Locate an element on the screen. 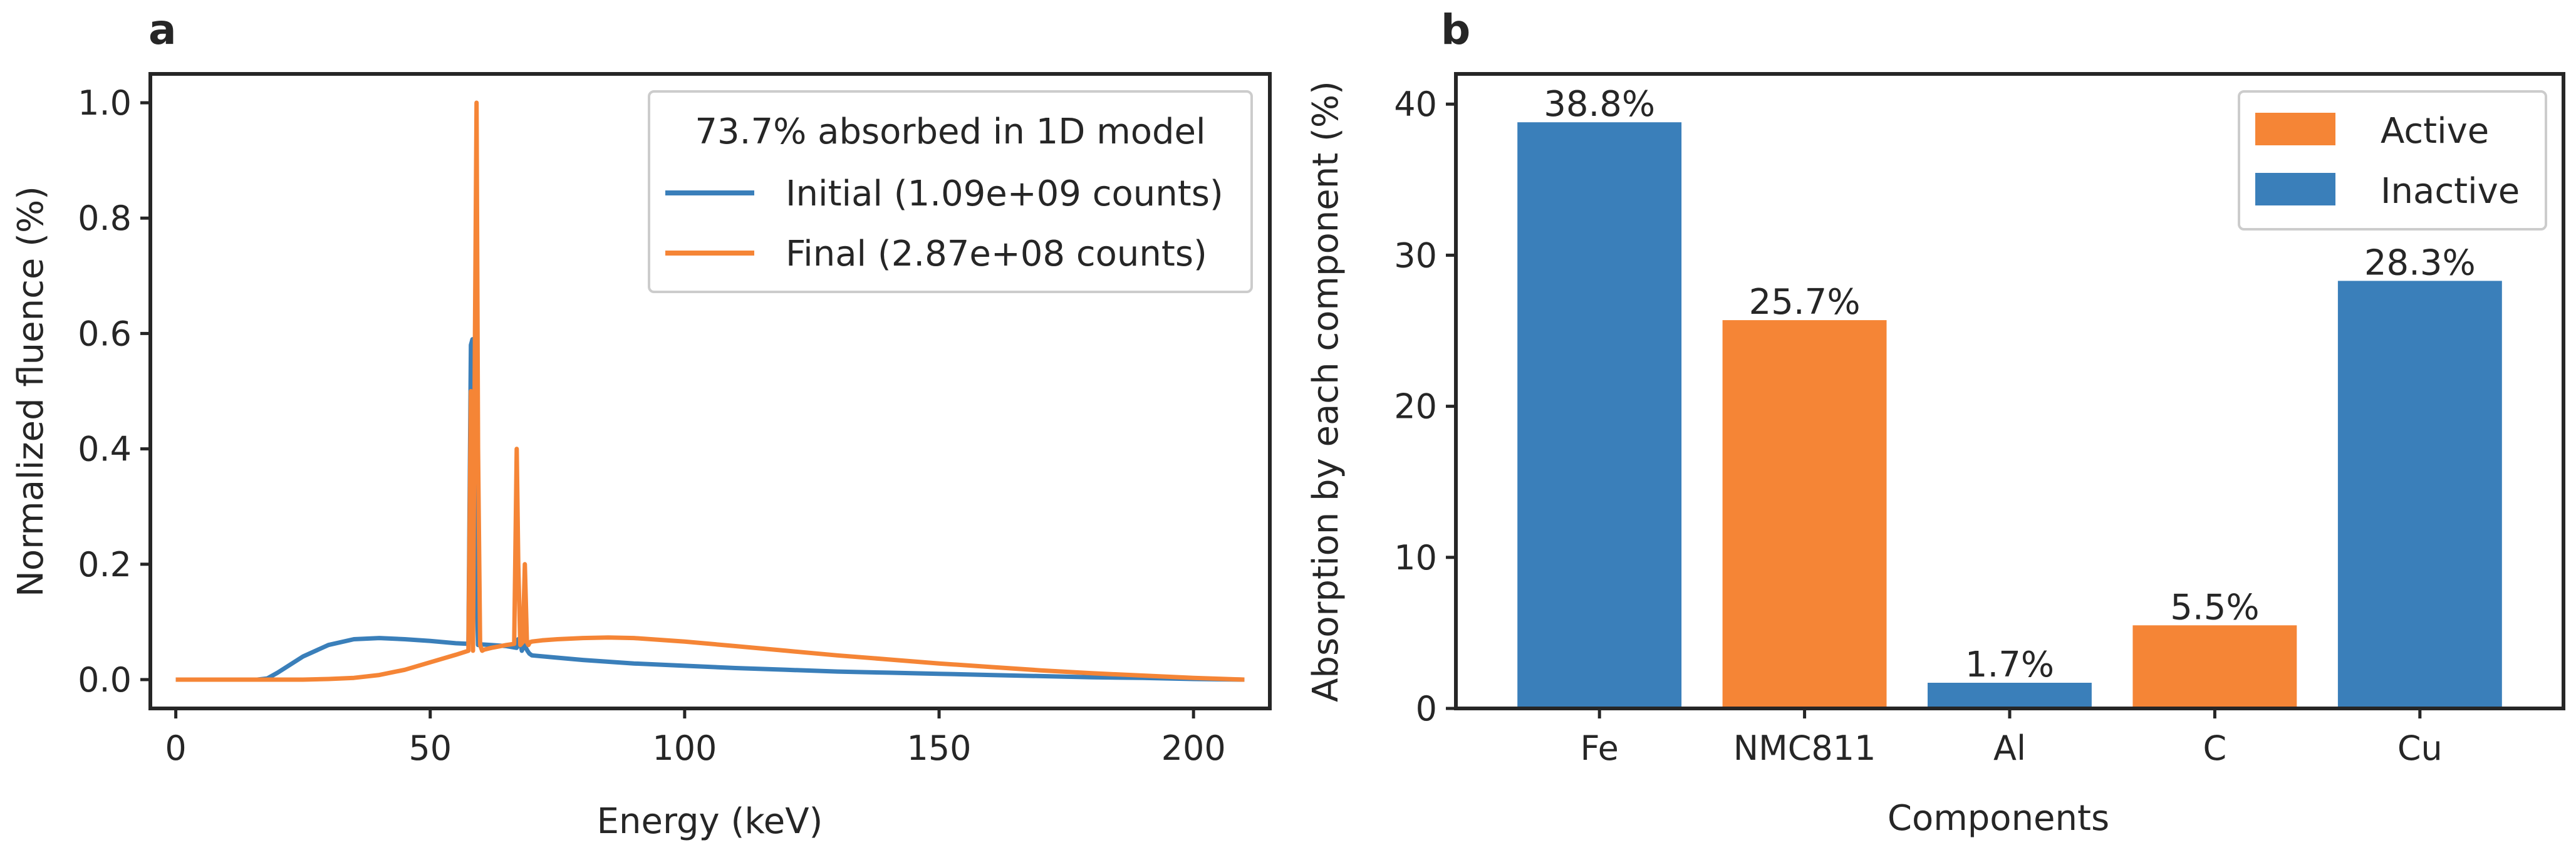 Image resolution: width=2576 pixels, height=850 pixels. y-tick-label: 10 is located at coordinates (1415, 558).